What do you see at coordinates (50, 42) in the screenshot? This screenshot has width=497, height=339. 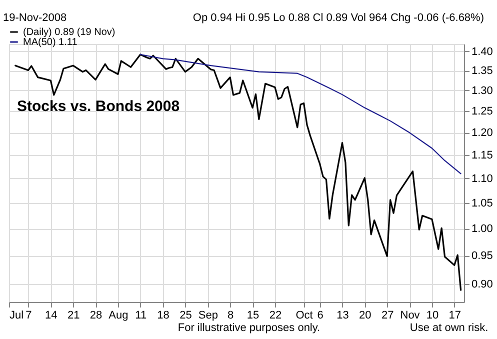 I see `legend-label: MA(50) 1.11` at bounding box center [50, 42].